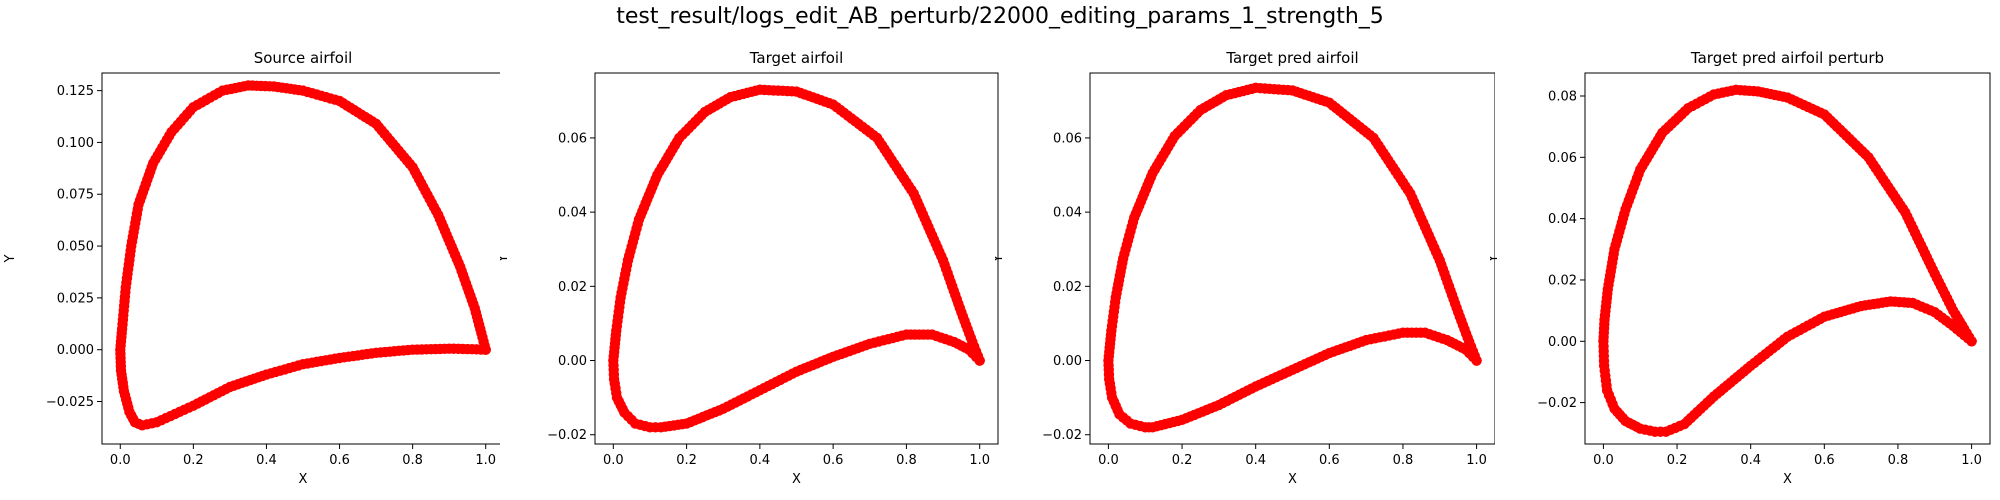  I want to click on subplot-title: Target airfoil, so click(796, 58).